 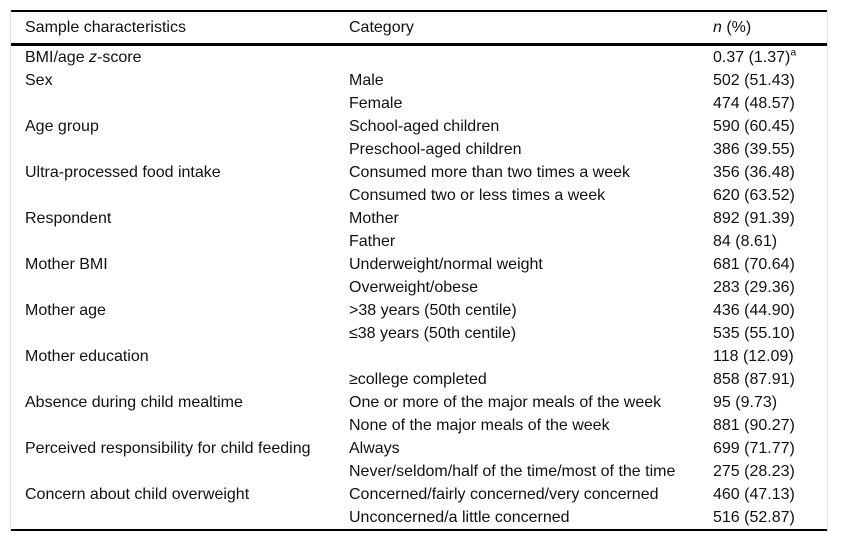 I want to click on n-percent-cell: 474 (48.57), so click(x=754, y=103).